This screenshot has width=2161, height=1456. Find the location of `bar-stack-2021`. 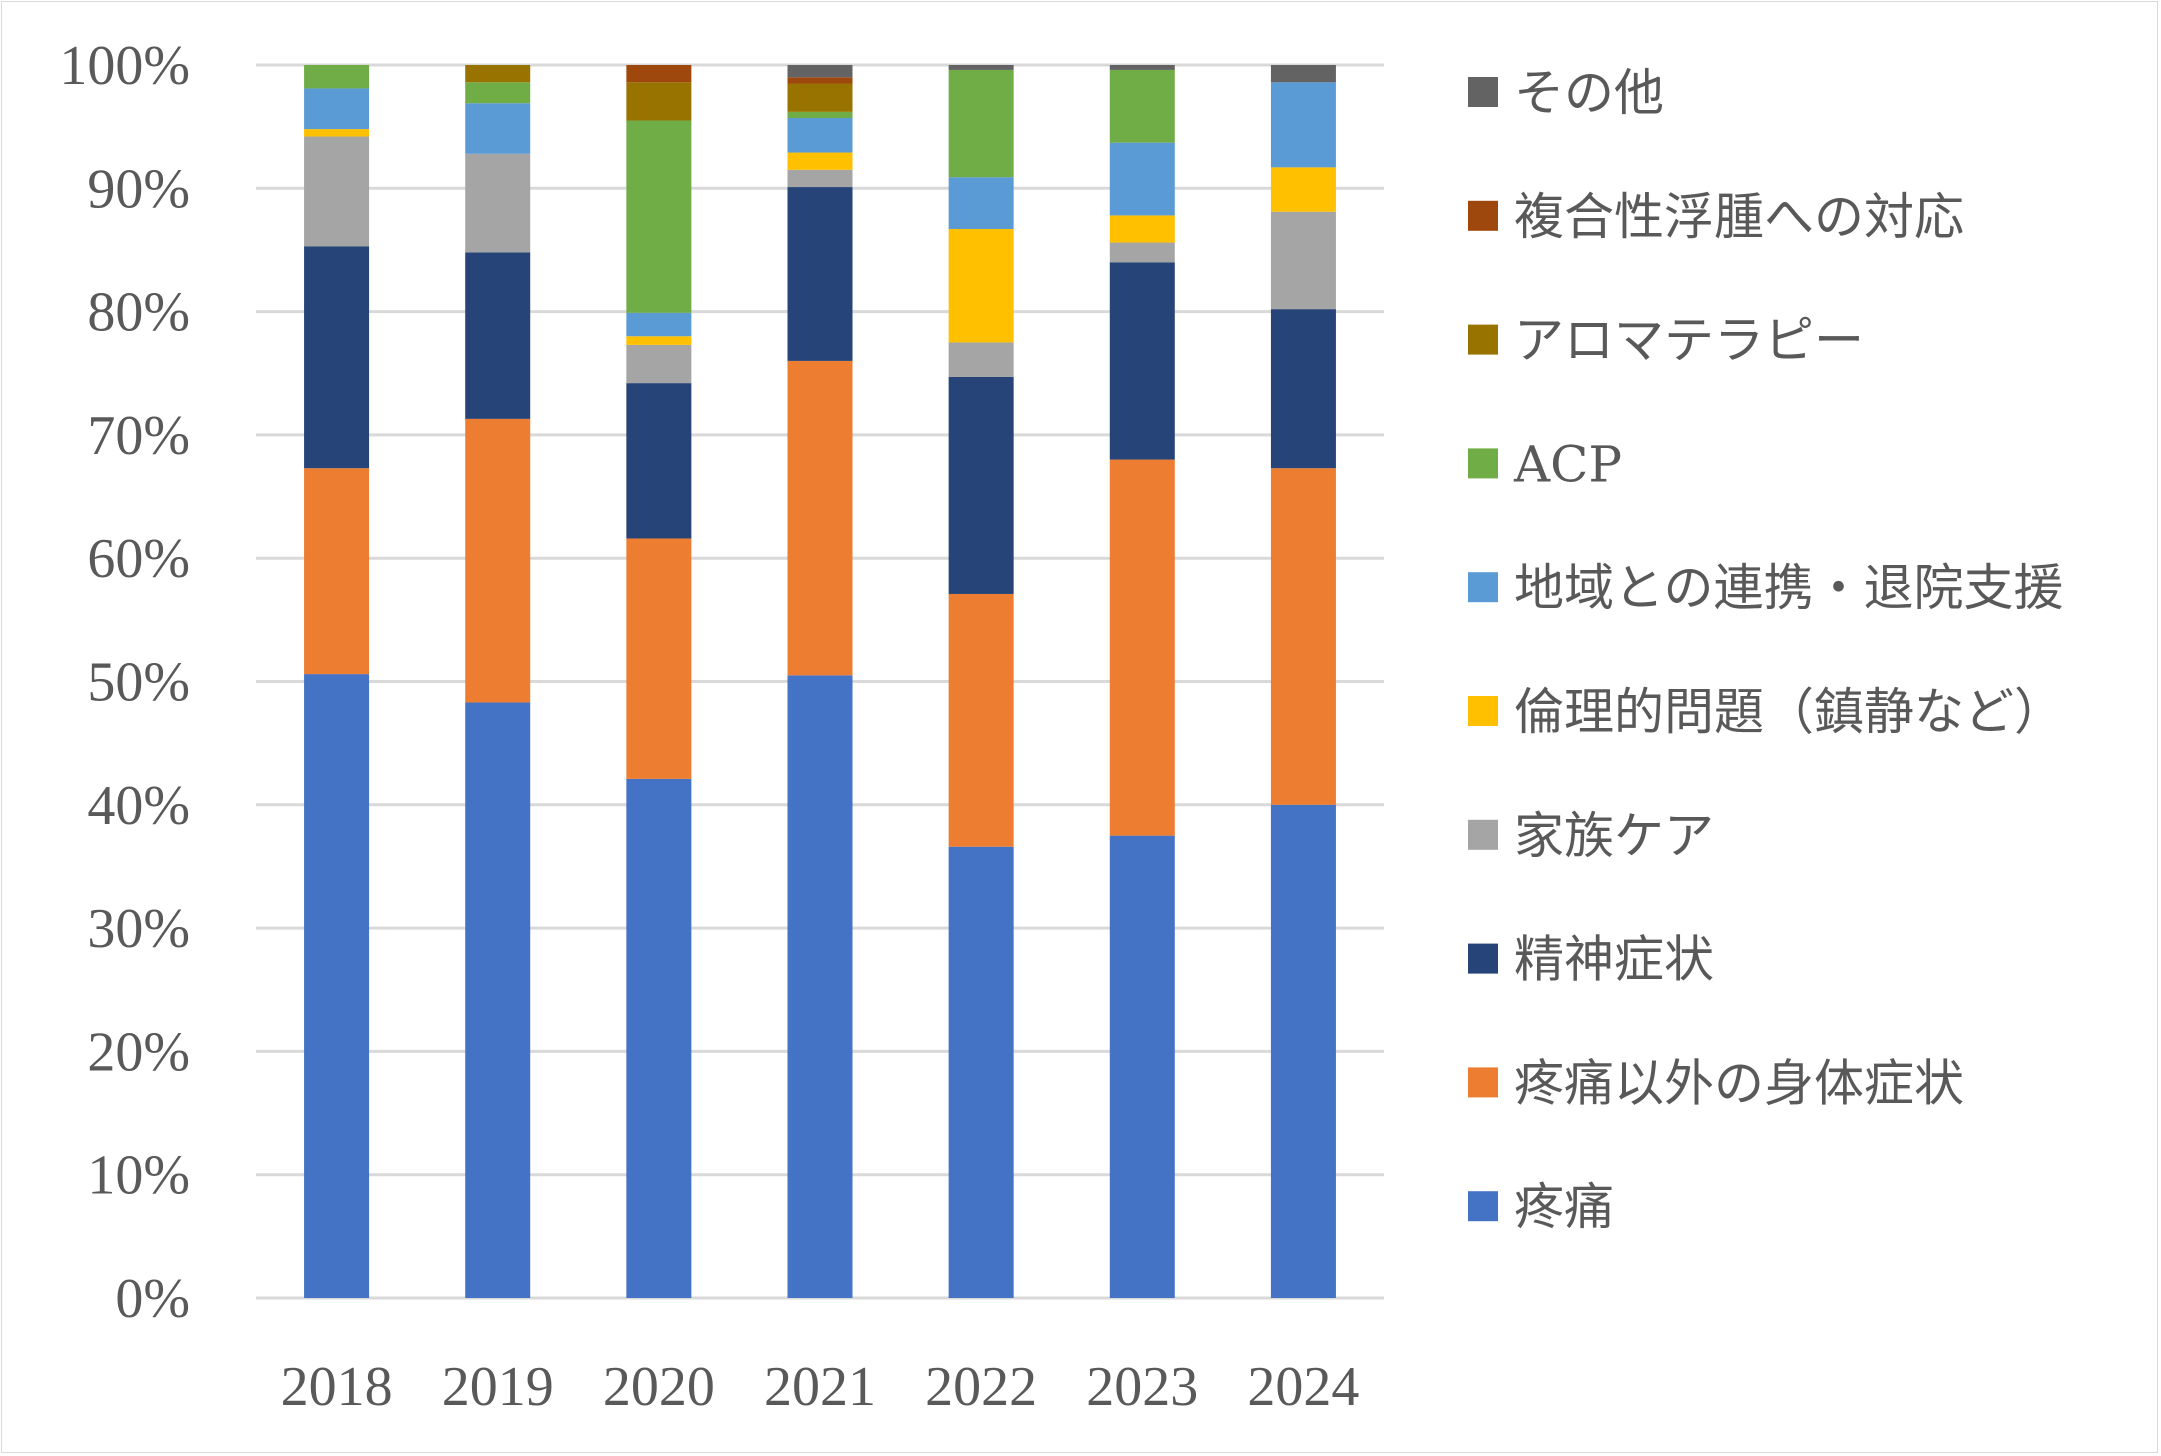

bar-stack-2021 is located at coordinates (820, 681).